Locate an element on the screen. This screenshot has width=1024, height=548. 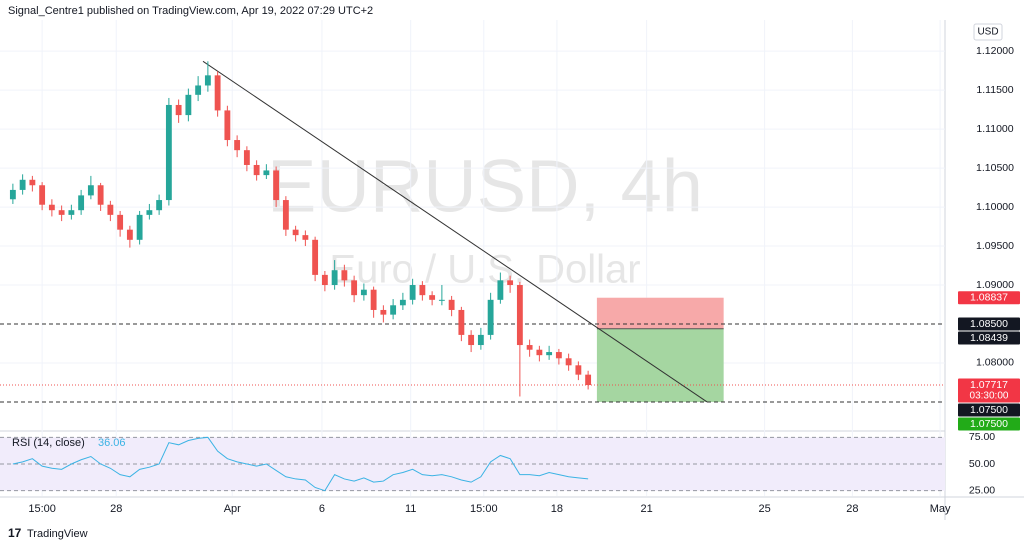
watermark-subtitle: Euro / U.S. Dollar is located at coordinates (484, 270).